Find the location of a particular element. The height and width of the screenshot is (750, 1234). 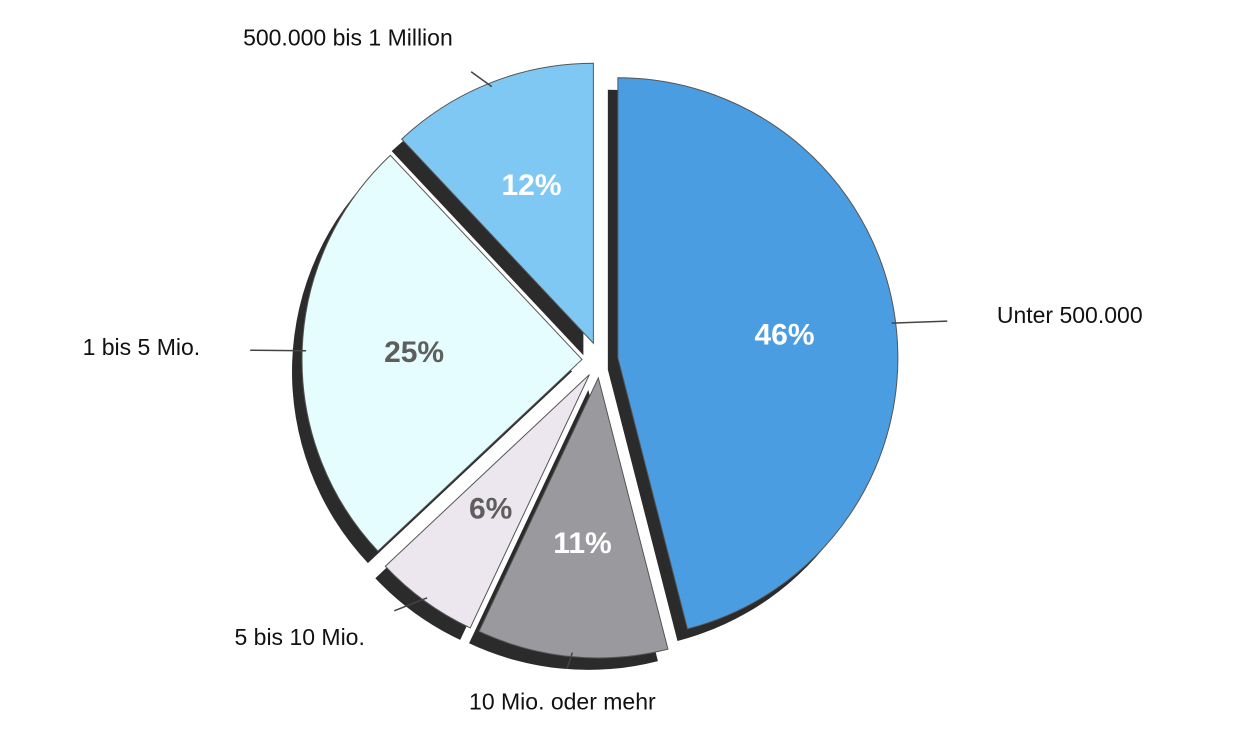

category-label: 5 bis 10 Mio. is located at coordinates (299, 637).